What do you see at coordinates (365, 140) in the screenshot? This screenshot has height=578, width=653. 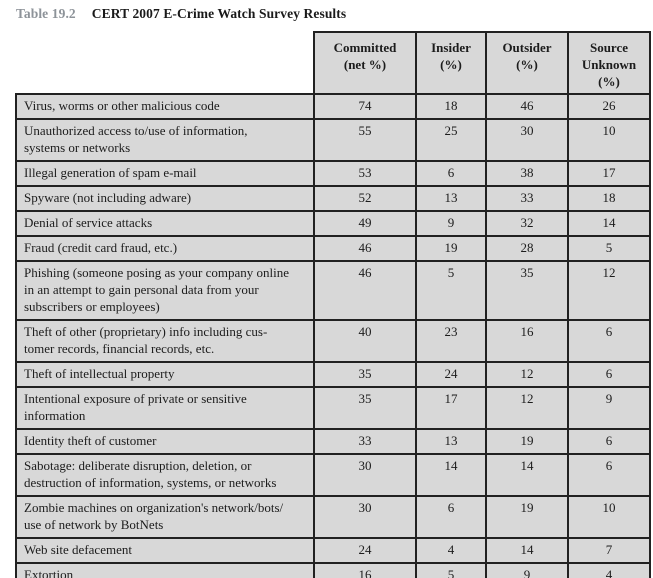 I see `value-cell: 55` at bounding box center [365, 140].